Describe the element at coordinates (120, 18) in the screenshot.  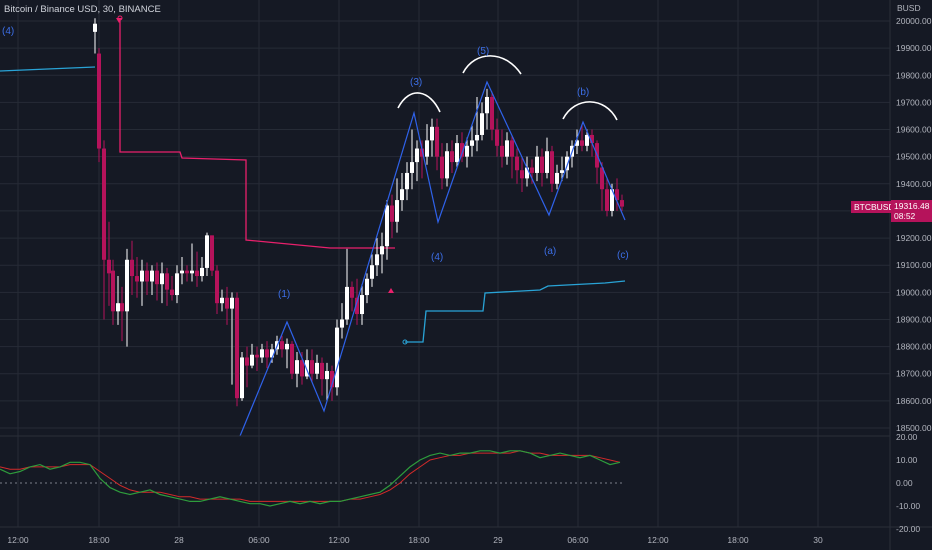
I see `line-start-marker` at that location.